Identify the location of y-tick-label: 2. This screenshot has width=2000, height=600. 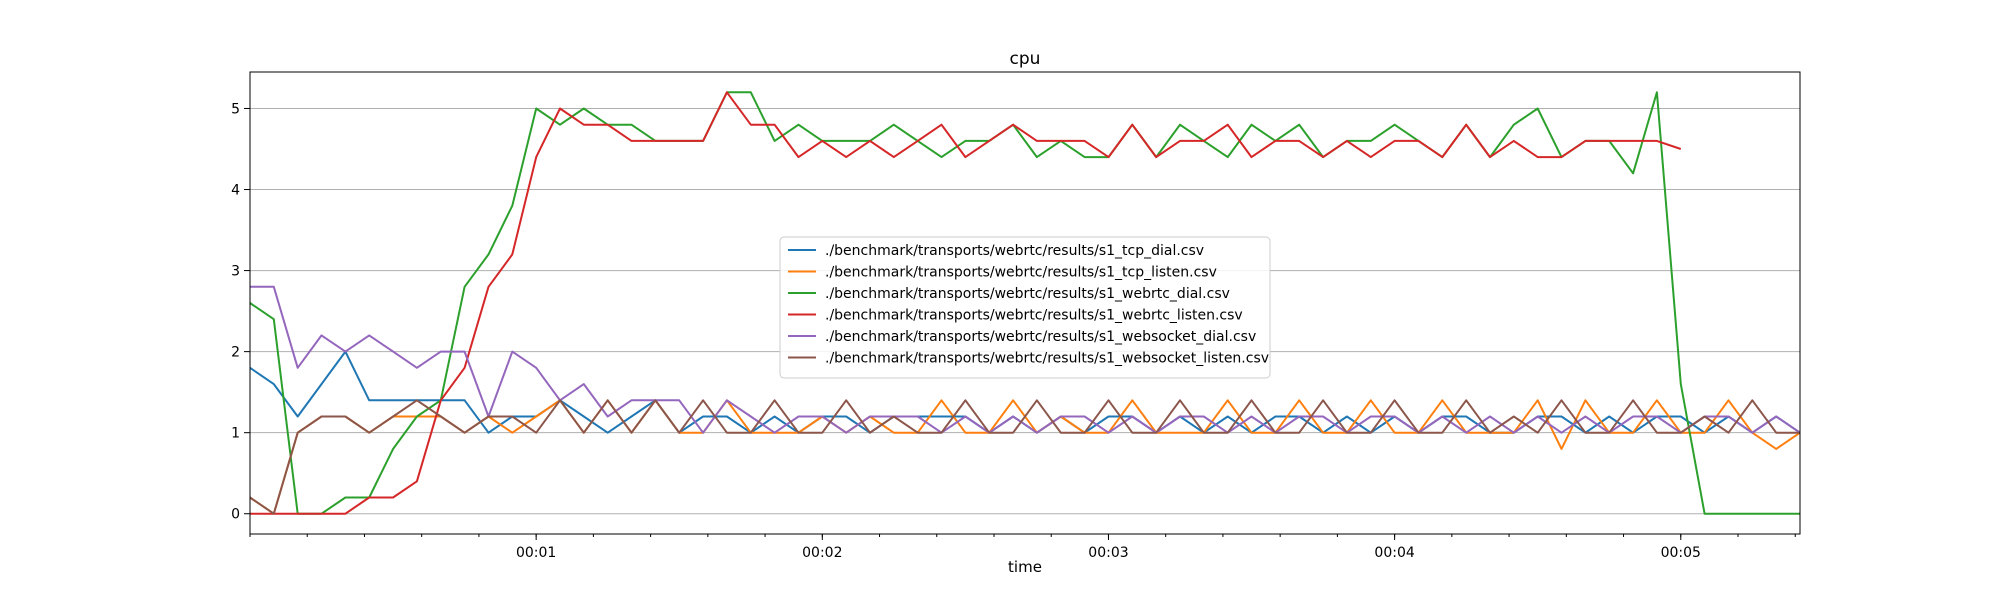
(235, 353).